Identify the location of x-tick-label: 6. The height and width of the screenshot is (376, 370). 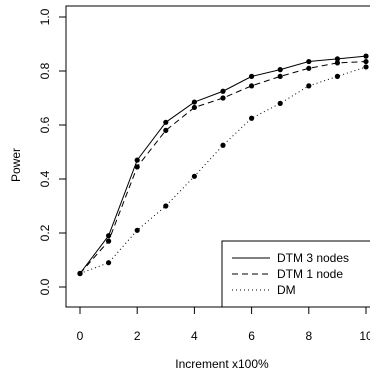
(251, 336).